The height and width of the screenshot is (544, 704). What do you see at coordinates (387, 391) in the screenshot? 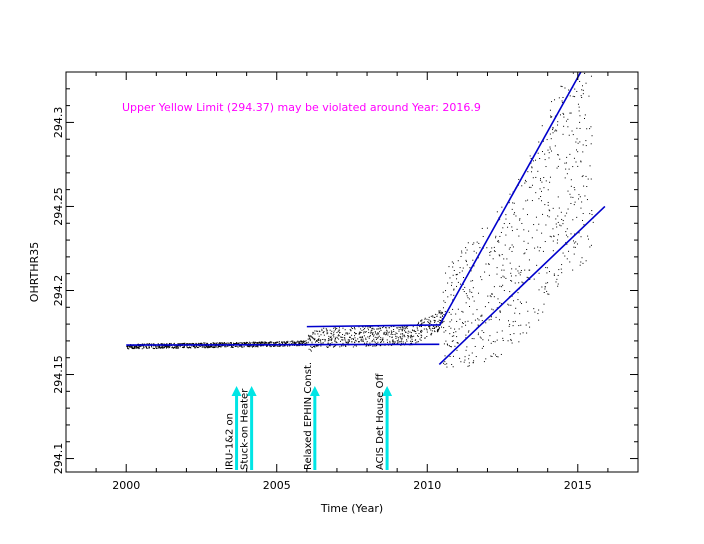
I see `event-arrowhead` at bounding box center [387, 391].